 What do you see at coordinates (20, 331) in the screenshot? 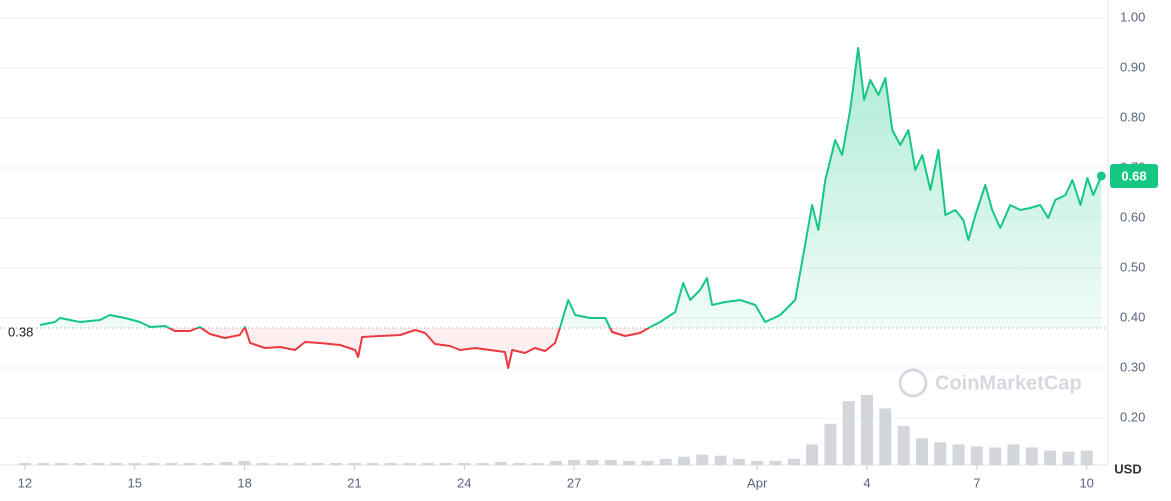
I see `baseline-label: 0.38` at bounding box center [20, 331].